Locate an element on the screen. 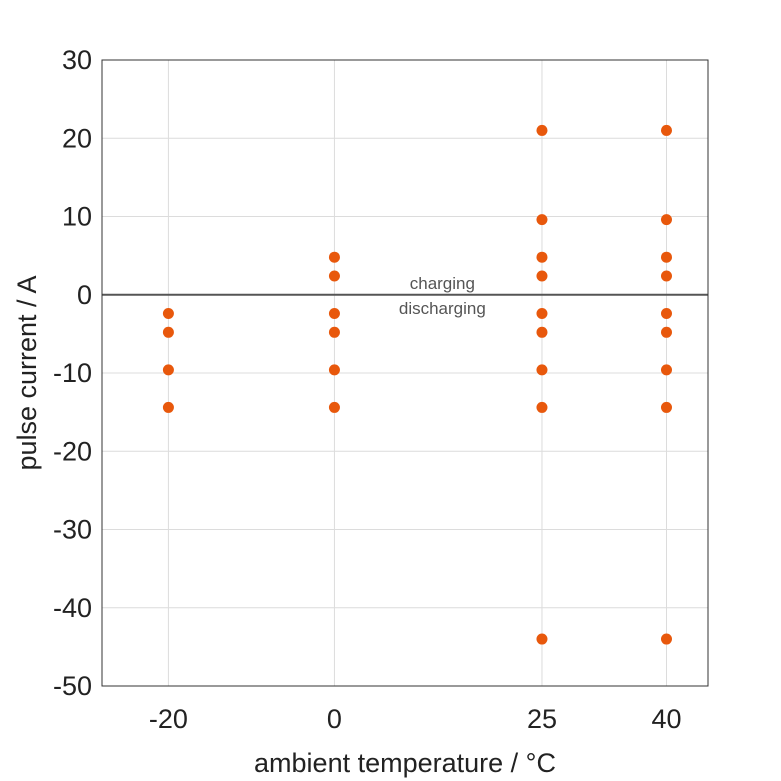  y-tick-label: -20 is located at coordinates (72, 451).